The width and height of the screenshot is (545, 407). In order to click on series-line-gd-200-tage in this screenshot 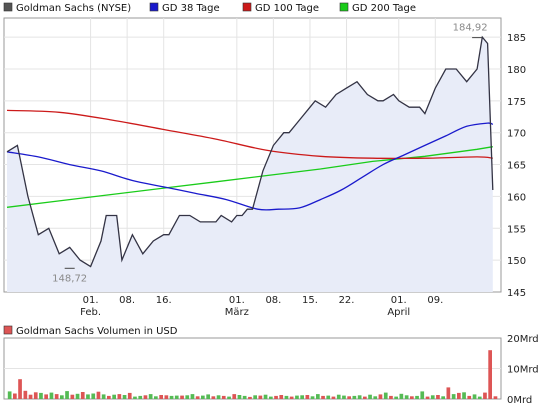, I will do `click(249, 177)`.